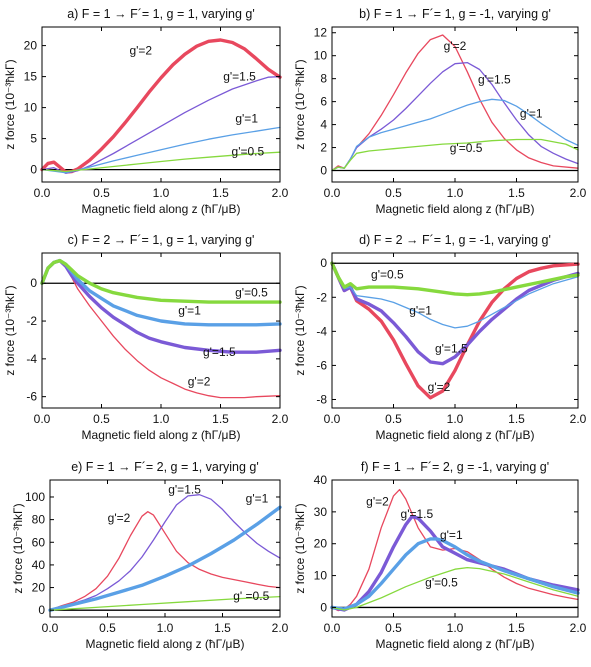  I want to click on series-line-g1.5, so click(165, 552).